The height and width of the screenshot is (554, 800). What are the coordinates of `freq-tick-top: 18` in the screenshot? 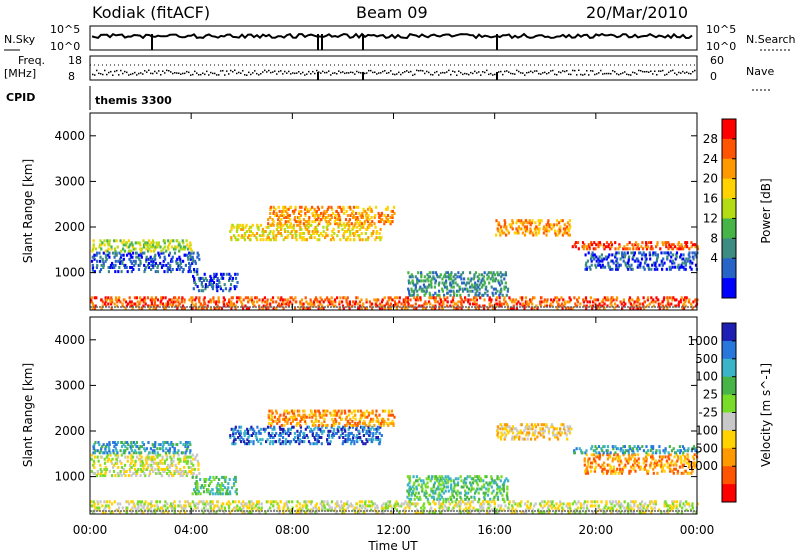 It's located at (75, 60).